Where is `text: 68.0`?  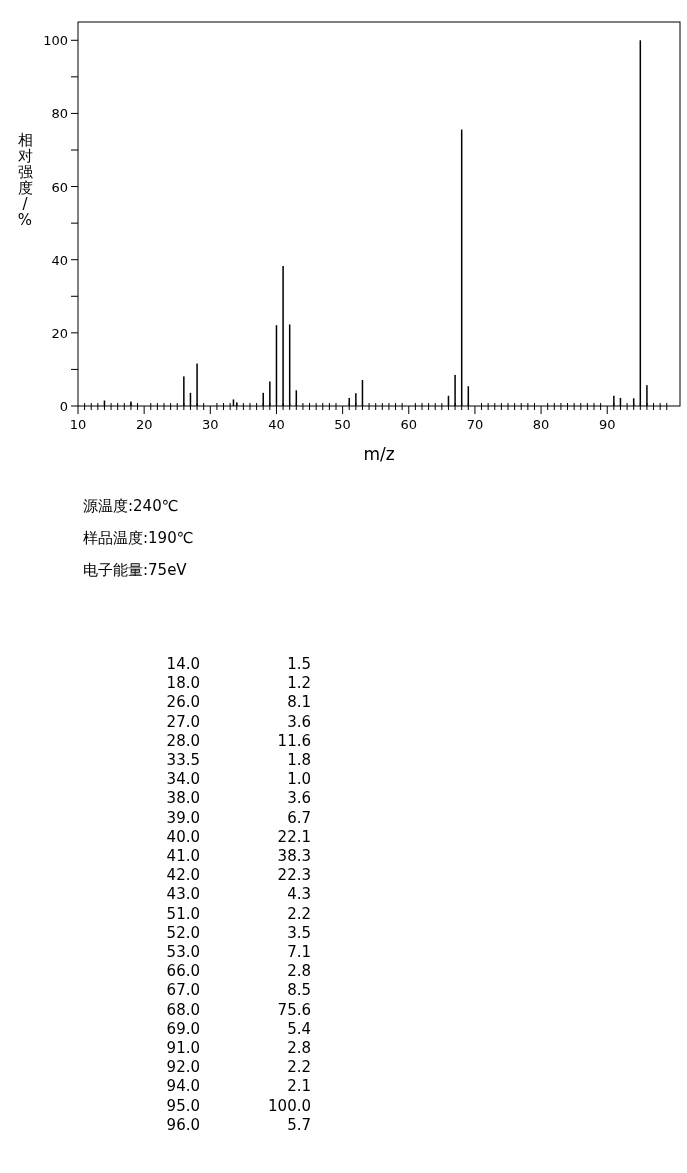 text: 68.0 is located at coordinates (183, 1009).